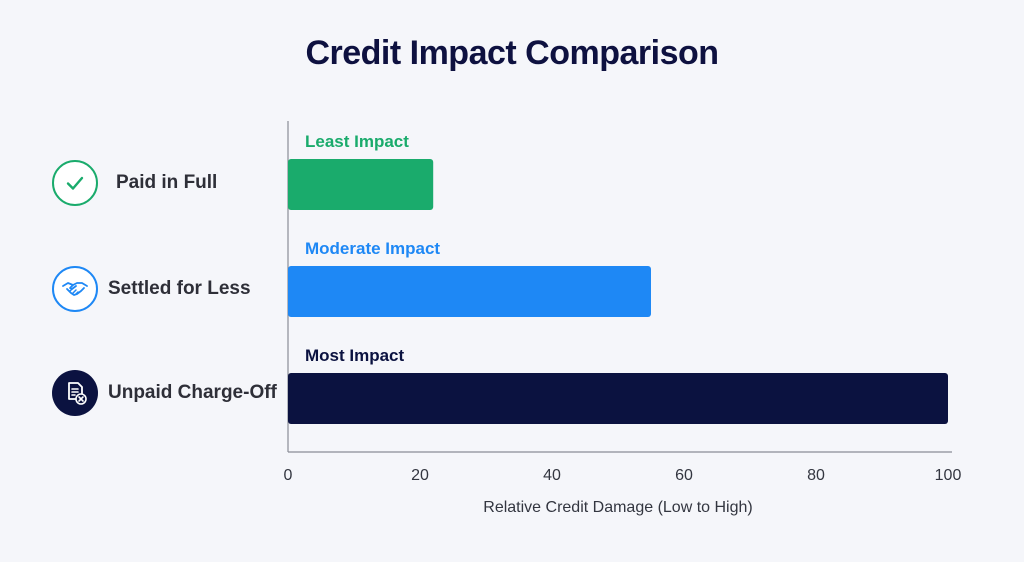  What do you see at coordinates (192, 392) in the screenshot?
I see `category-label: Unpaid Charge-Off` at bounding box center [192, 392].